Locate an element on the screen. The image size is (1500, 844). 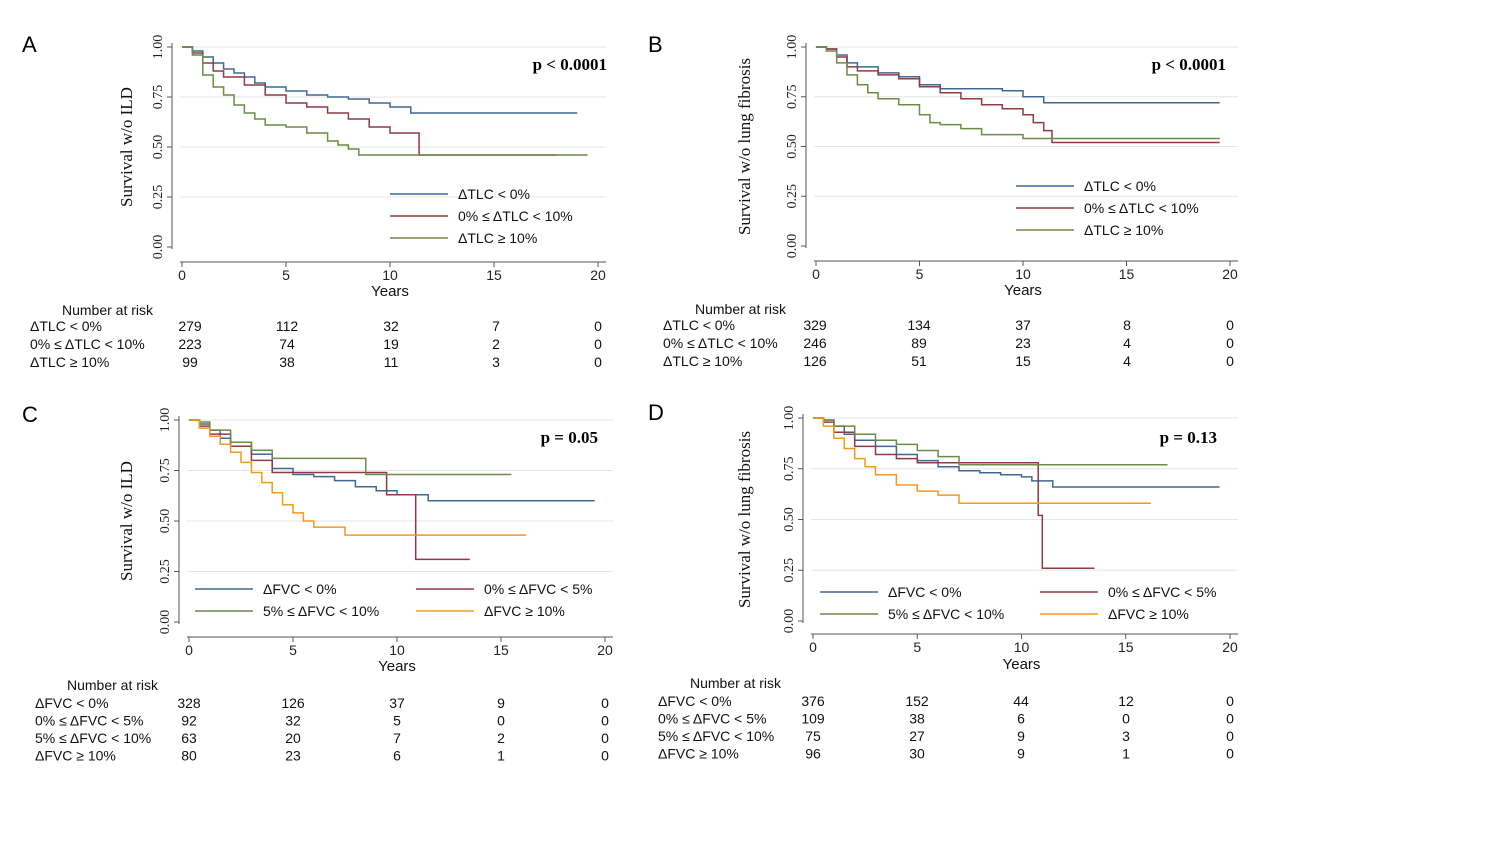
risk-count: 223 is located at coordinates (190, 344).